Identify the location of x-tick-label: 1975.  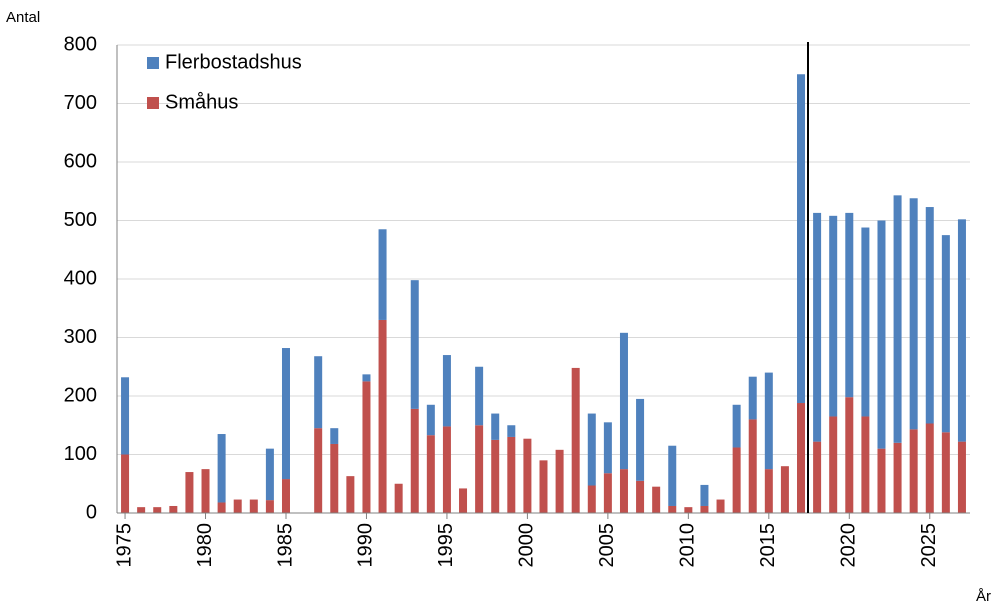
(124, 545).